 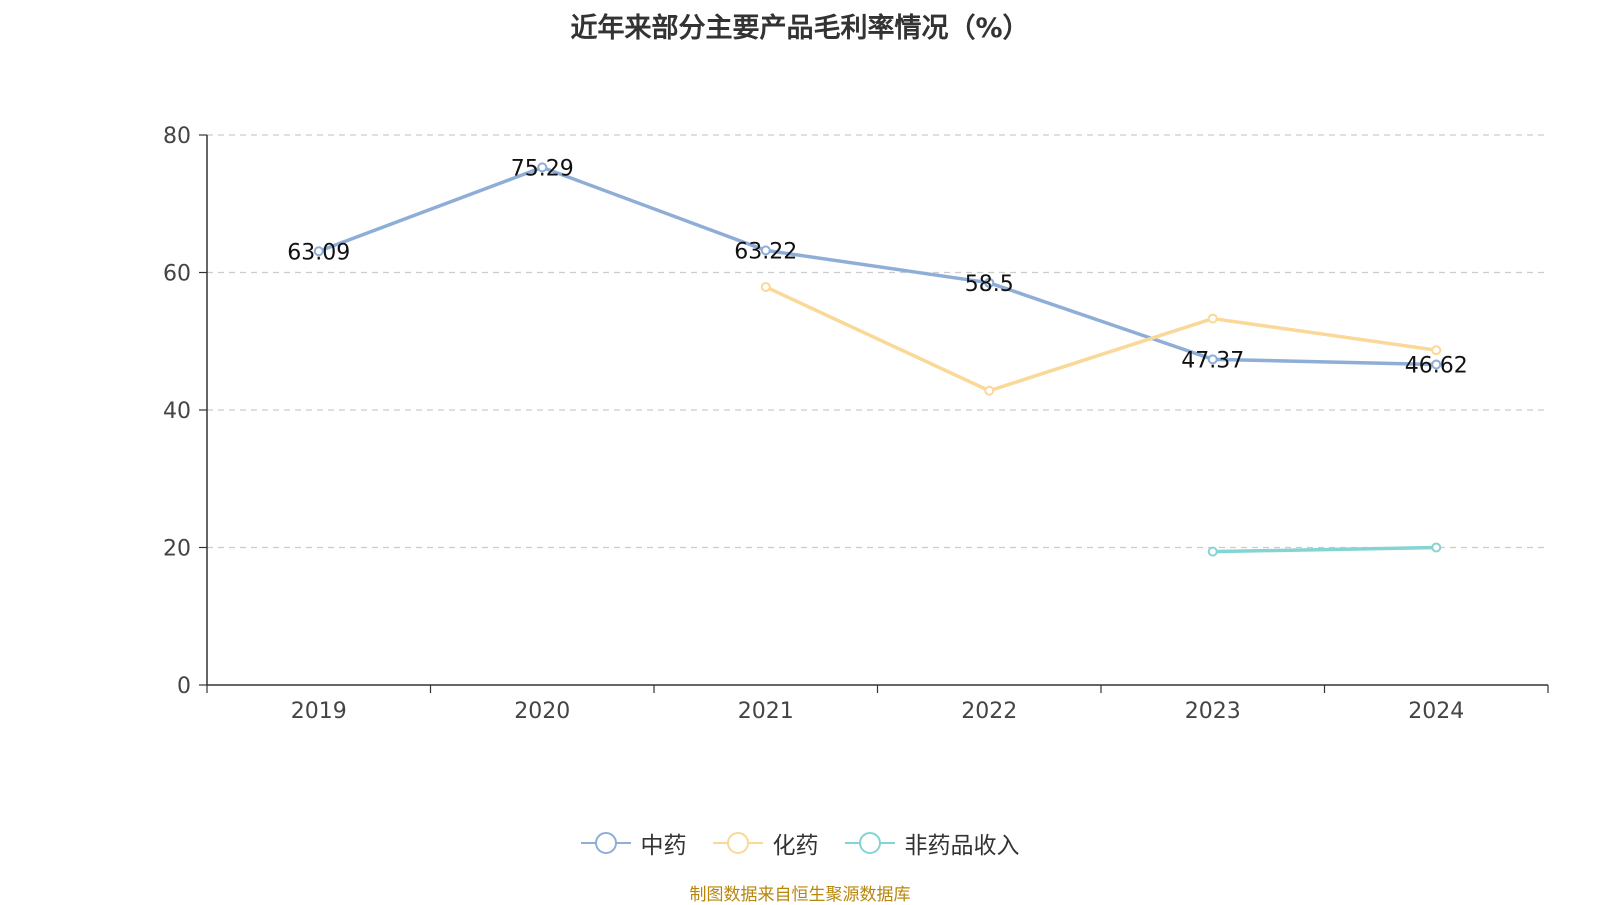 What do you see at coordinates (184, 686) in the screenshot?
I see `y-tick-label: 0` at bounding box center [184, 686].